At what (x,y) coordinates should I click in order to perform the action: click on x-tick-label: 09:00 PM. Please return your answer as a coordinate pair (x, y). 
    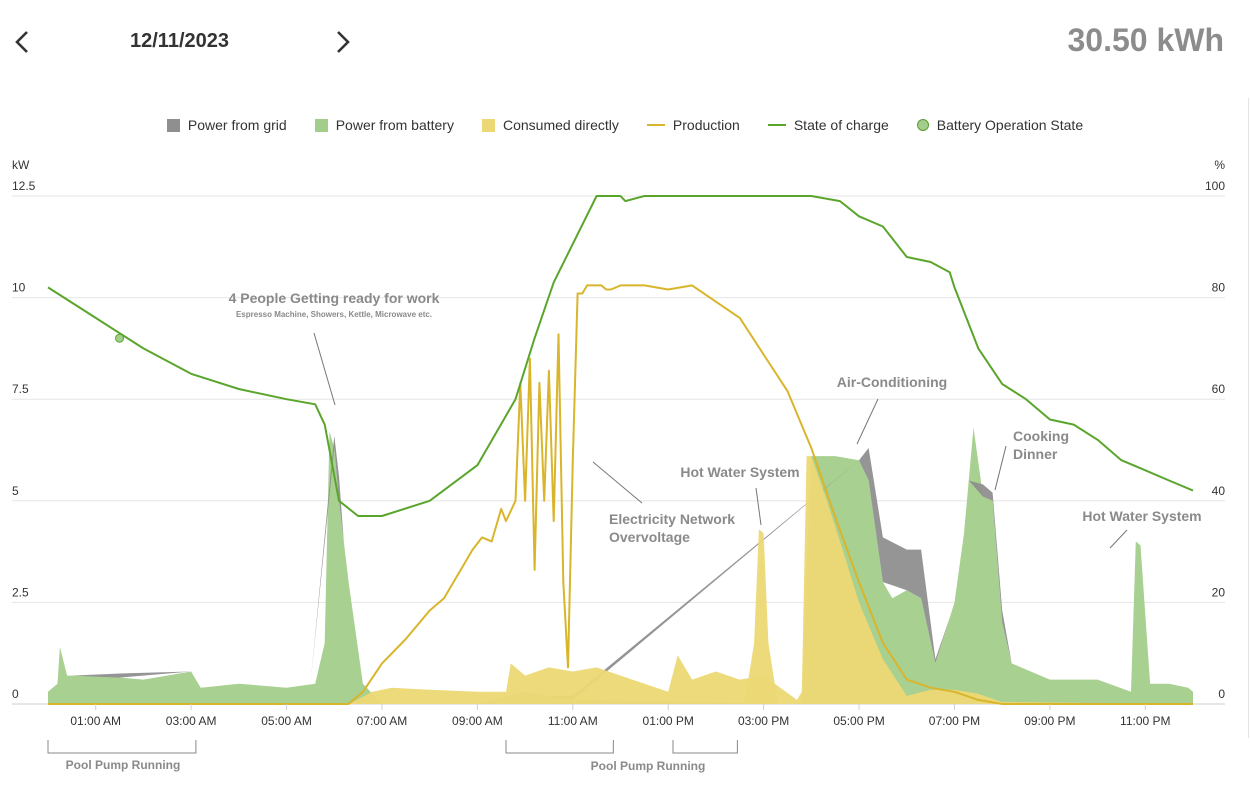
    Looking at the image, I should click on (1049, 721).